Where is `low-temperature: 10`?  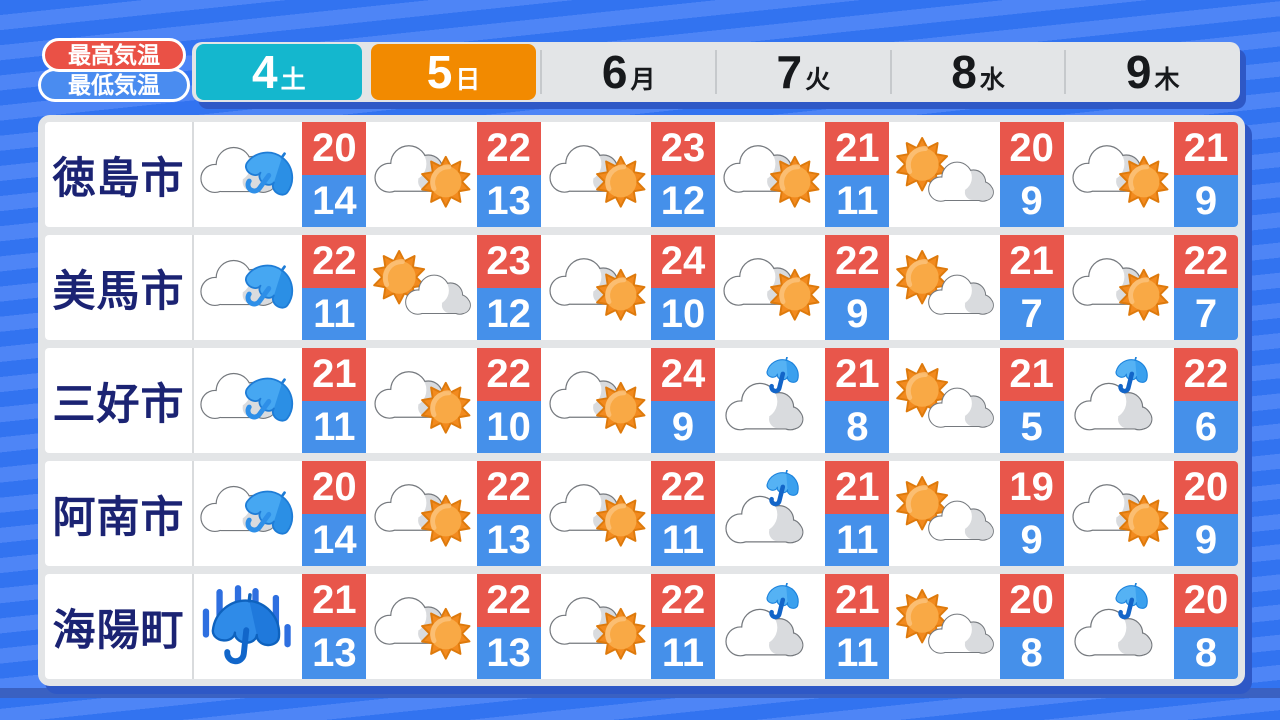 low-temperature: 10 is located at coordinates (508, 426).